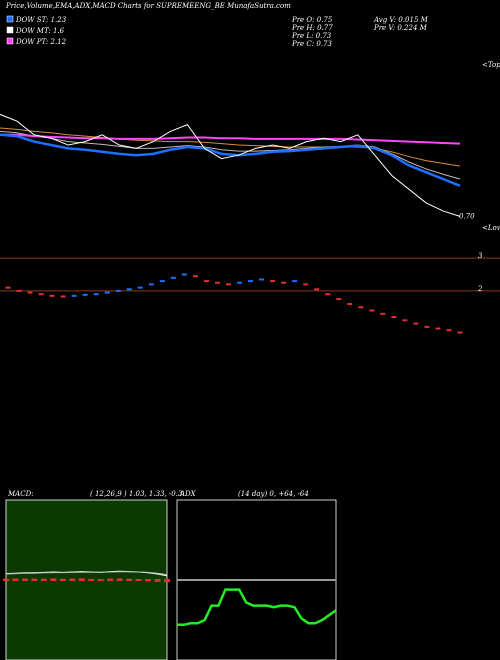 Image resolution: width=500 pixels, height=660 pixels. I want to click on annotation: <Lows, so click(491, 228).